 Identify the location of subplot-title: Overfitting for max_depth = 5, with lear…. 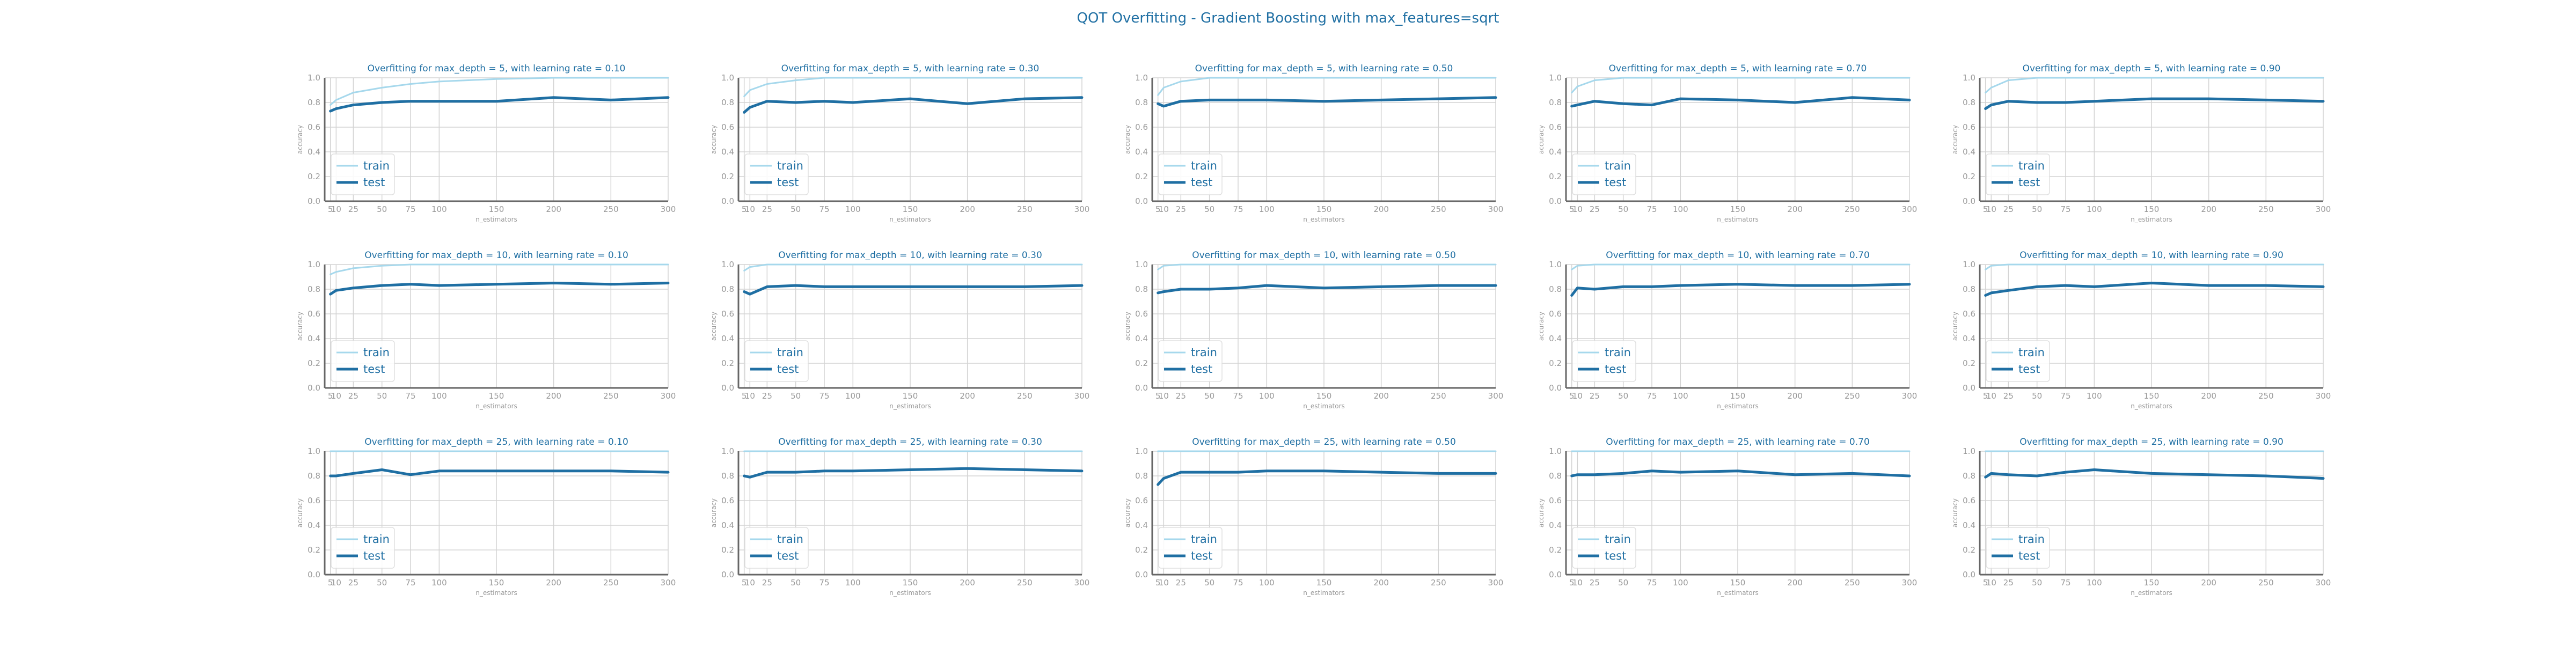
(1738, 68).